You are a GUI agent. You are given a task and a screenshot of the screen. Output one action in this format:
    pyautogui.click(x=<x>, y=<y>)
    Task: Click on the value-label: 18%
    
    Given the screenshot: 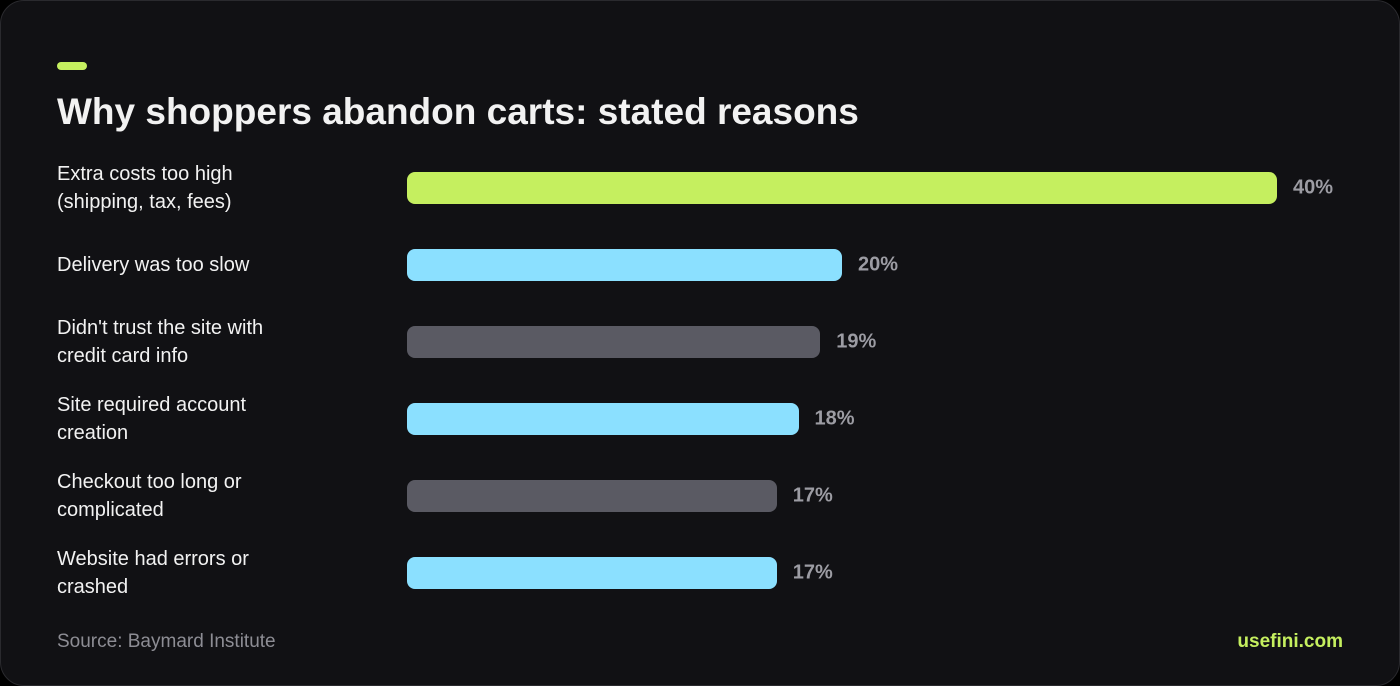 What is the action you would take?
    pyautogui.click(x=834, y=418)
    